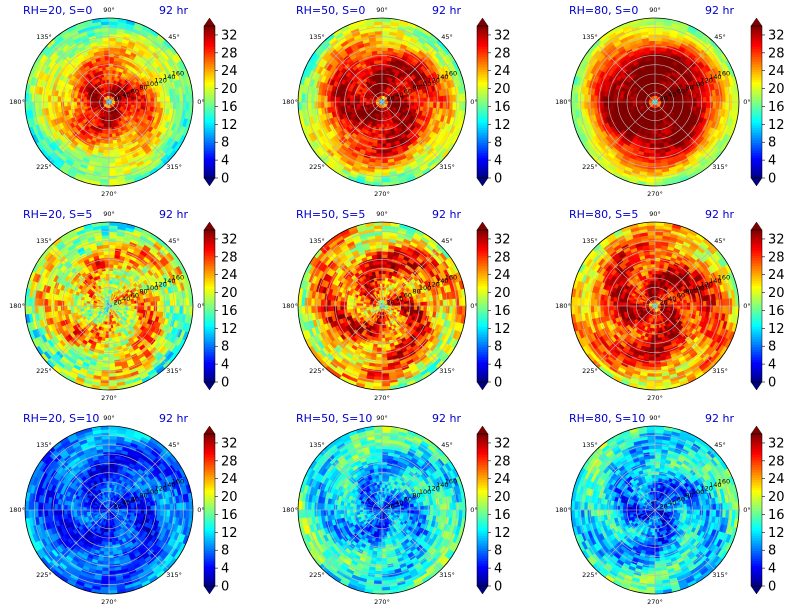  I want to click on panel-title: RH=20, S=0, so click(57, 10).